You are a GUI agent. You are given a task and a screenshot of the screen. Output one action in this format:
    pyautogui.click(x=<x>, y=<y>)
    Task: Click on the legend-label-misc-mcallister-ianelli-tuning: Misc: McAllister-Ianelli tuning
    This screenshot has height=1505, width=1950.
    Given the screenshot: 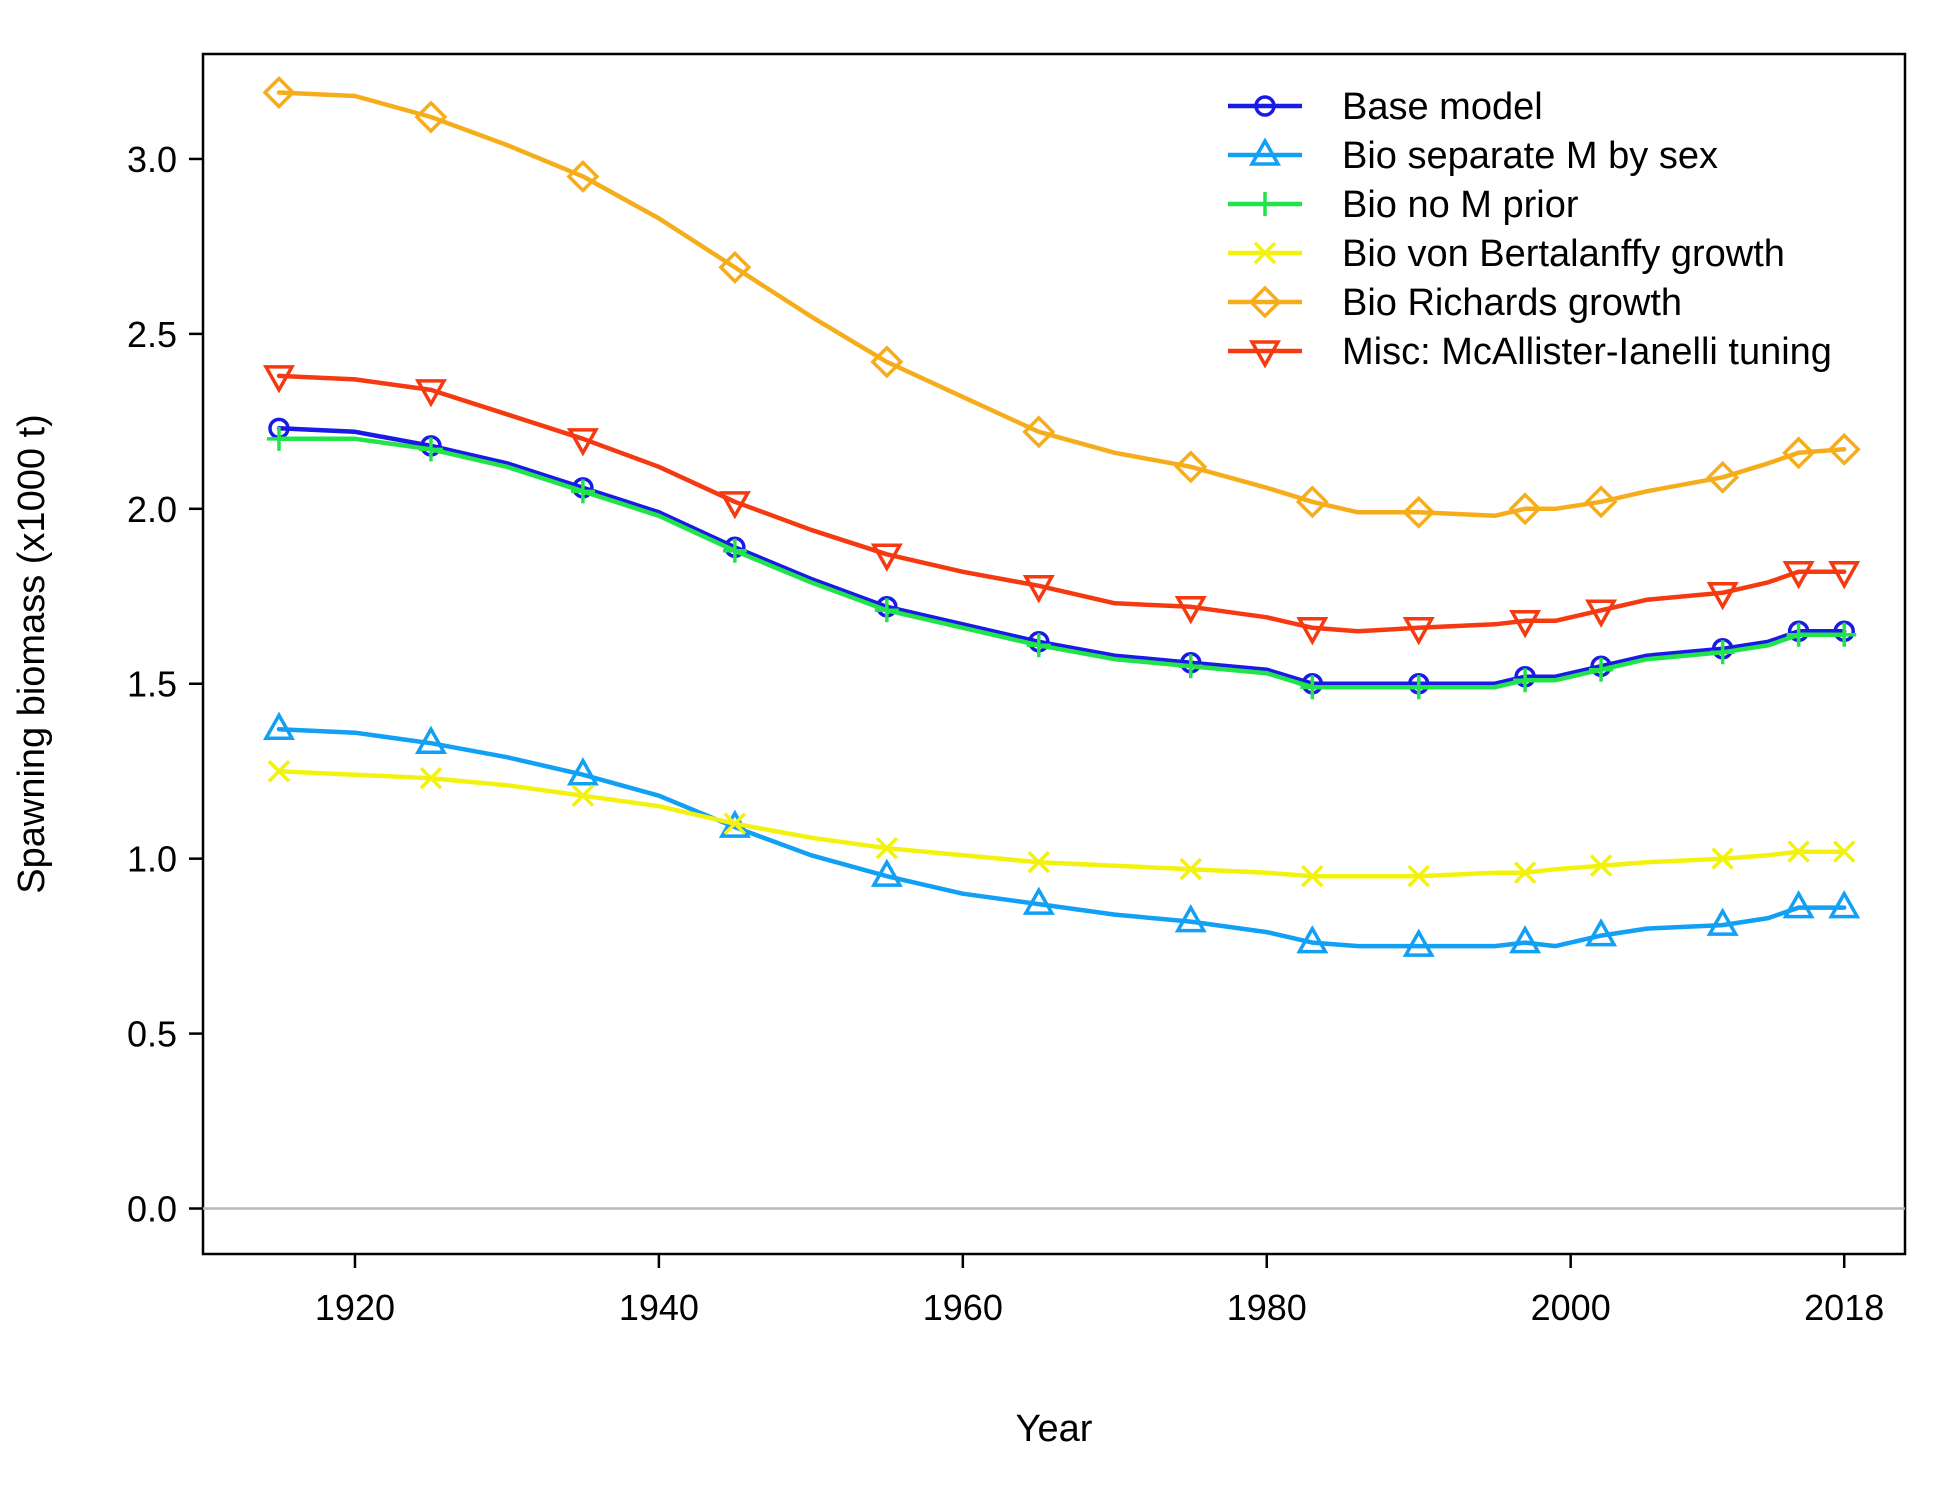 What is the action you would take?
    pyautogui.click(x=1587, y=352)
    